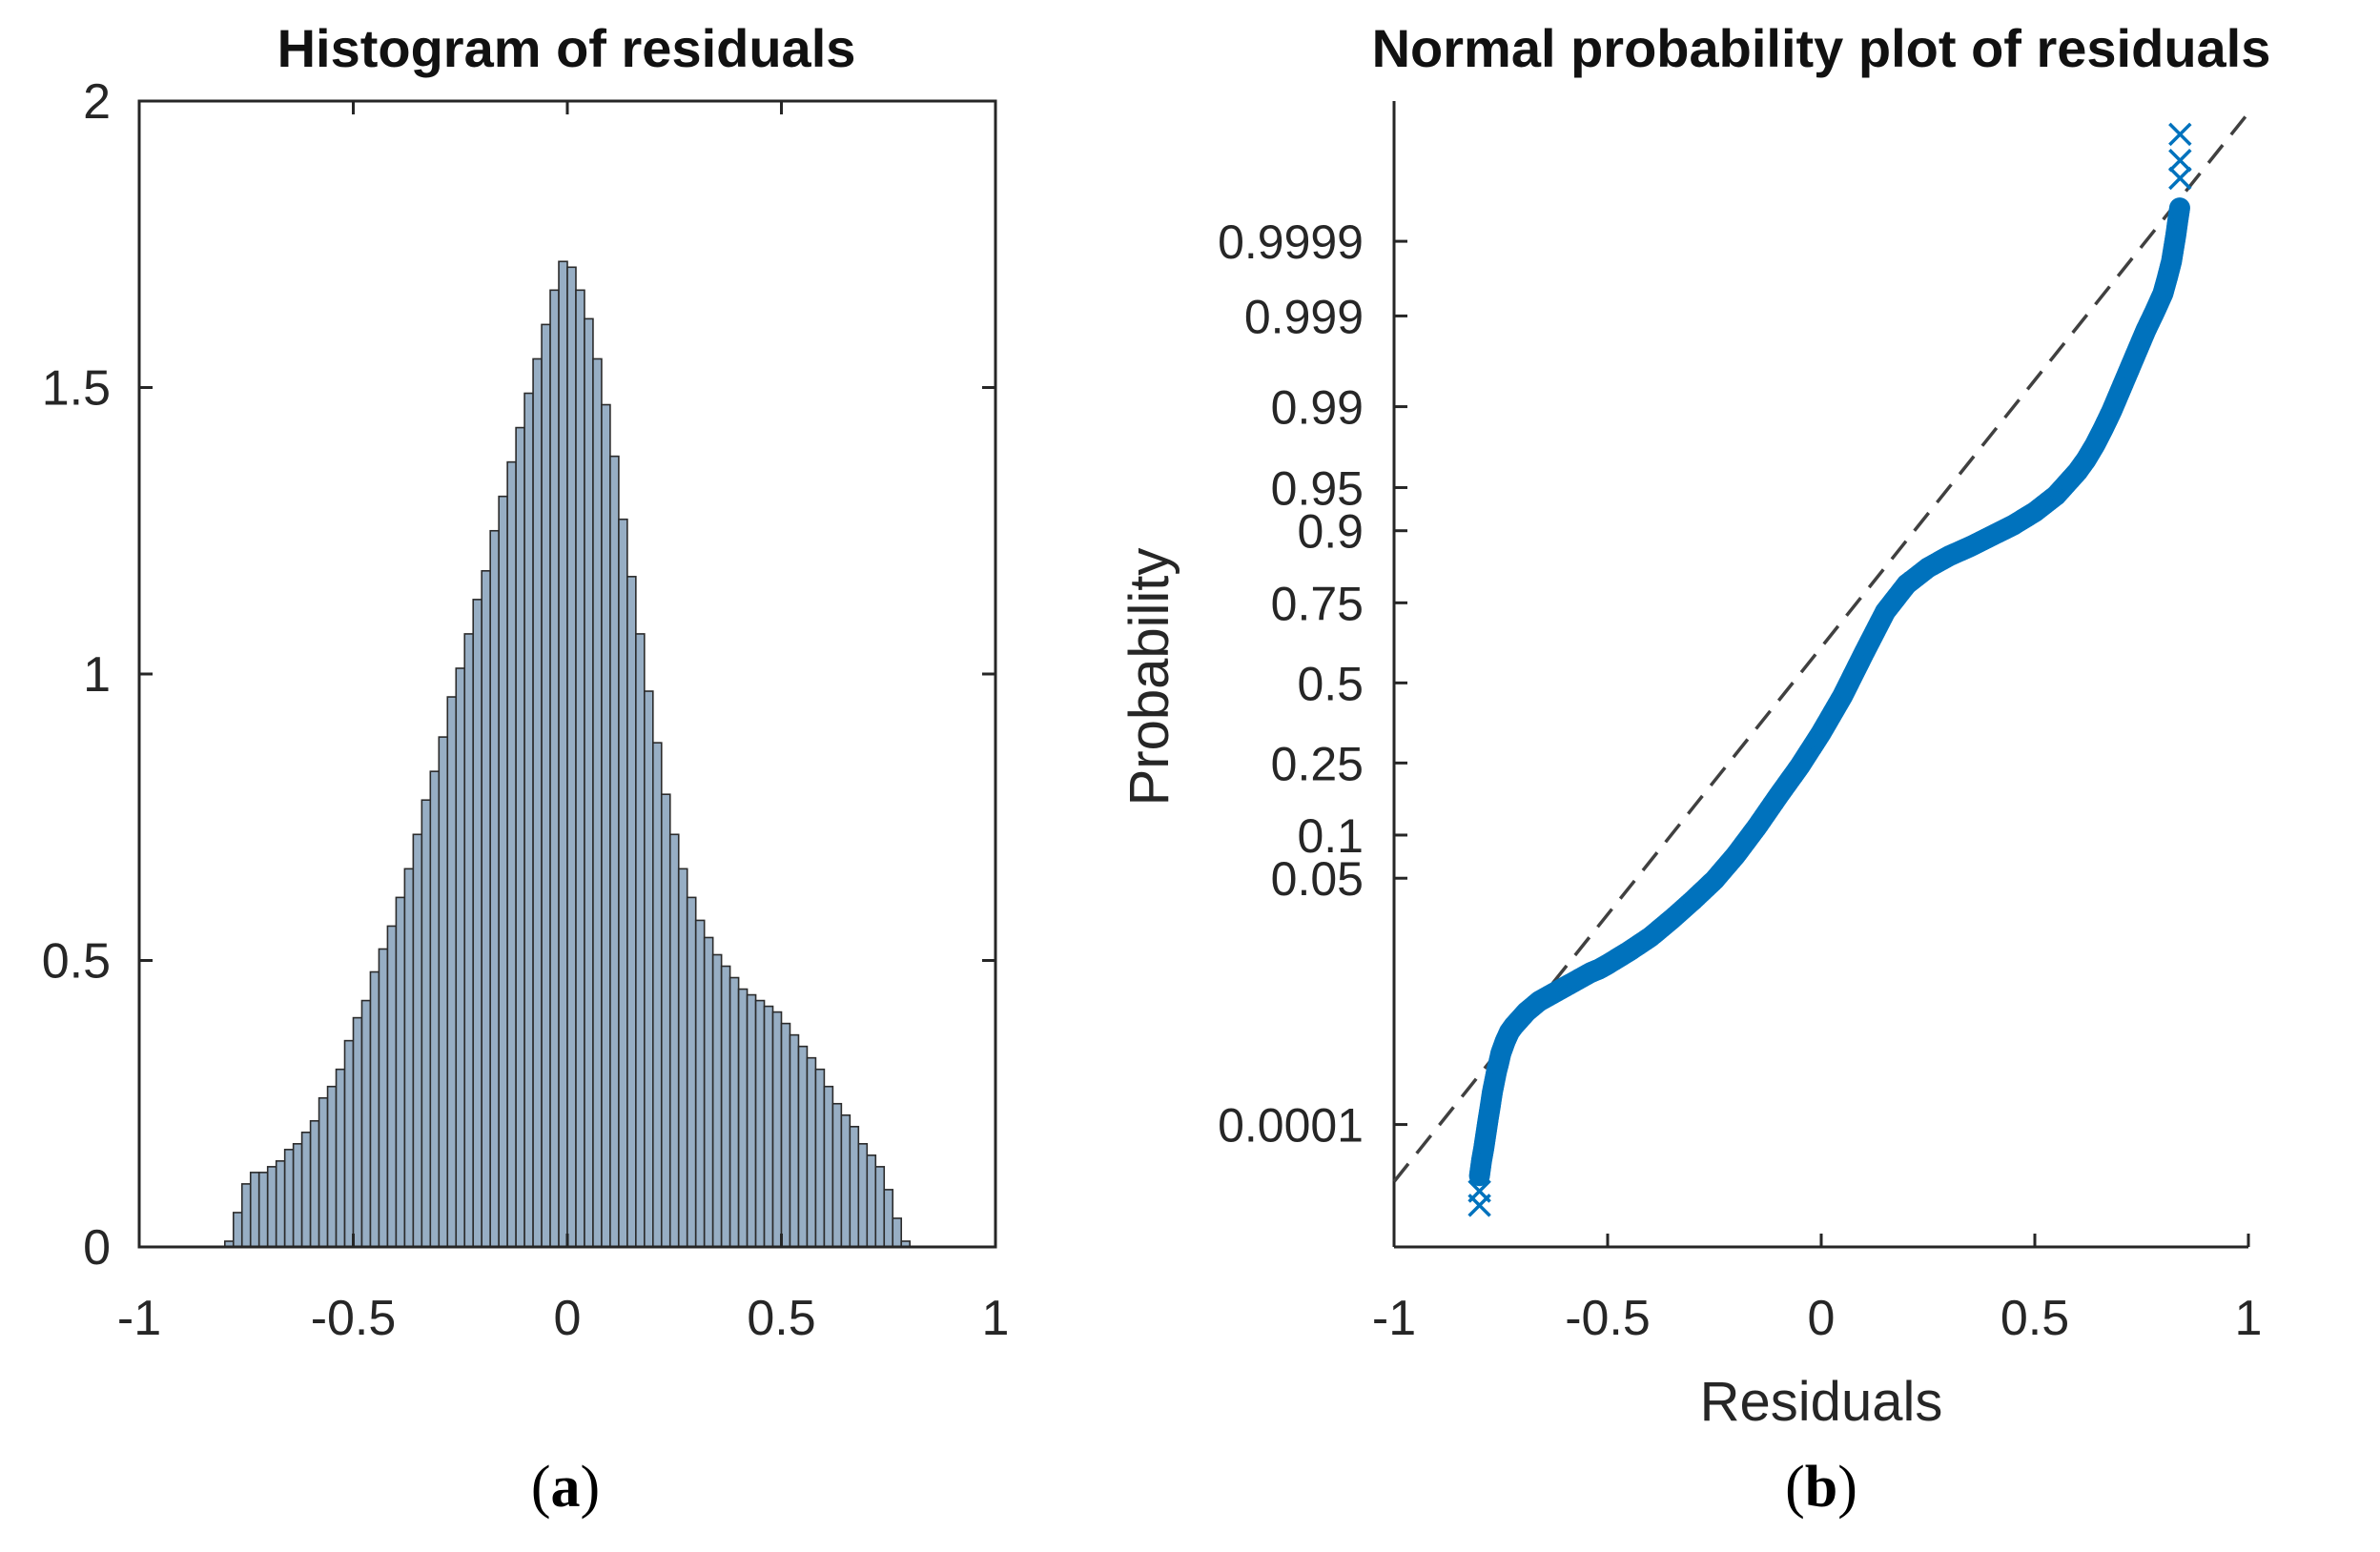 Image resolution: width=2380 pixels, height=1552 pixels. What do you see at coordinates (1318, 488) in the screenshot?
I see `y-tick-label: 0.95` at bounding box center [1318, 488].